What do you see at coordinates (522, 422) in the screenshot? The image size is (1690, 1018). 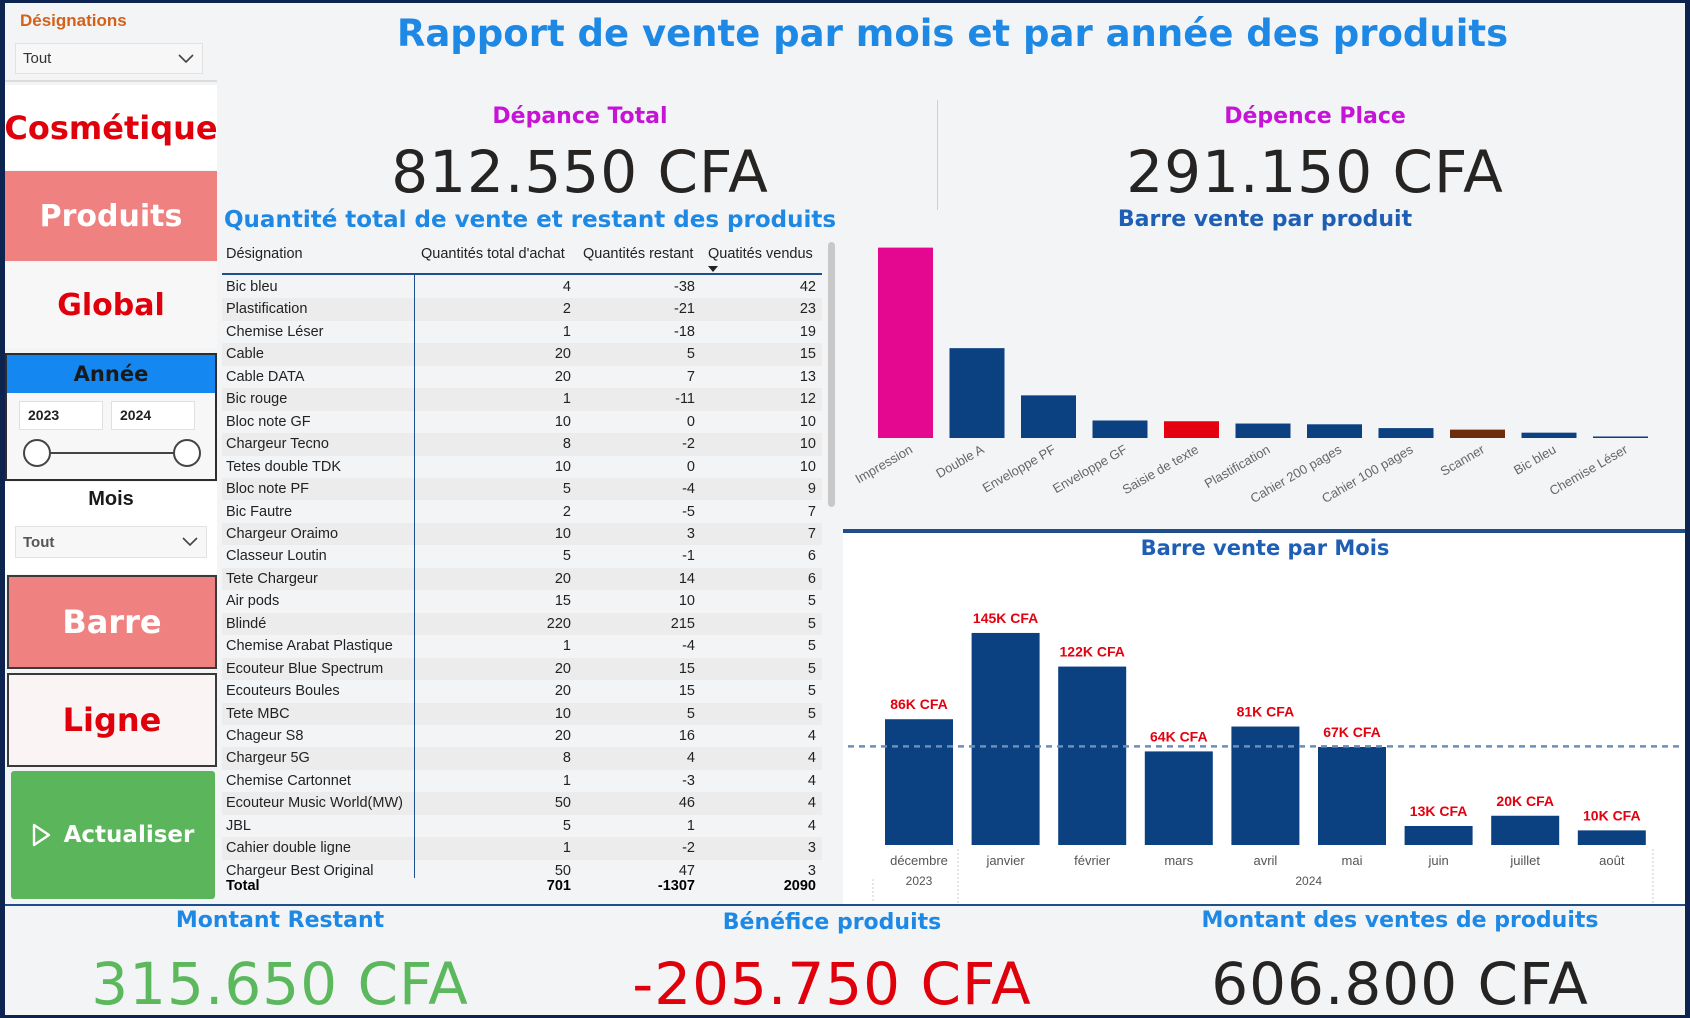 I see `table-row: Bloc note GF 10 0 10` at bounding box center [522, 422].